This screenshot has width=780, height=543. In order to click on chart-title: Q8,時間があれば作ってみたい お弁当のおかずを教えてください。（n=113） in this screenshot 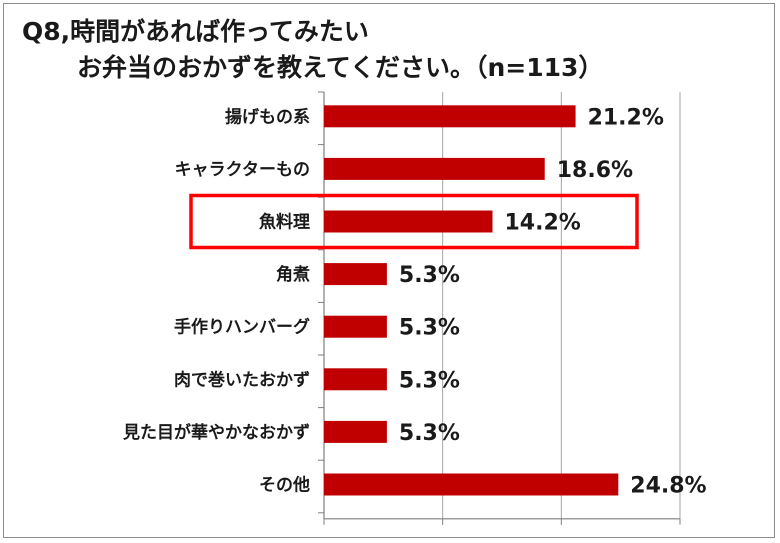, I will do `click(312, 50)`.